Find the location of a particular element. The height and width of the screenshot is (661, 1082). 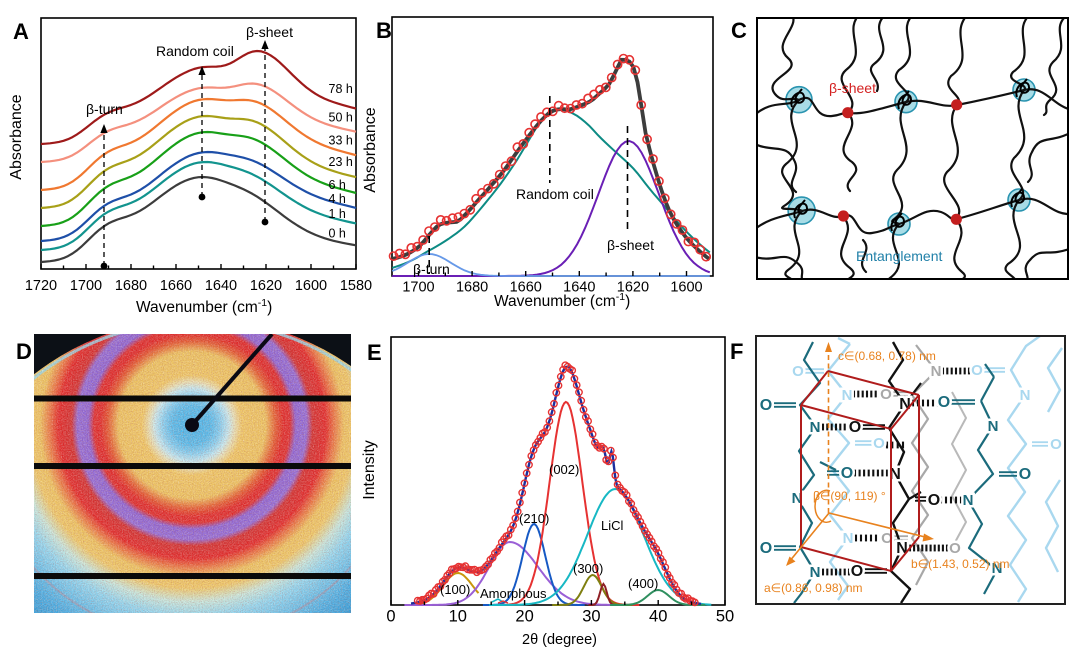

svg-text: 50 h is located at coordinates (341, 117).